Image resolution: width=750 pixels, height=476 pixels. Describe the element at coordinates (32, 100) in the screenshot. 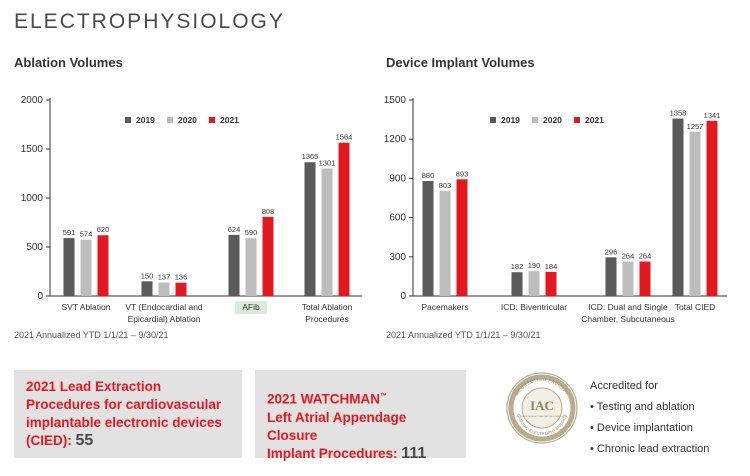

I see `y-tick-label: 2000` at that location.